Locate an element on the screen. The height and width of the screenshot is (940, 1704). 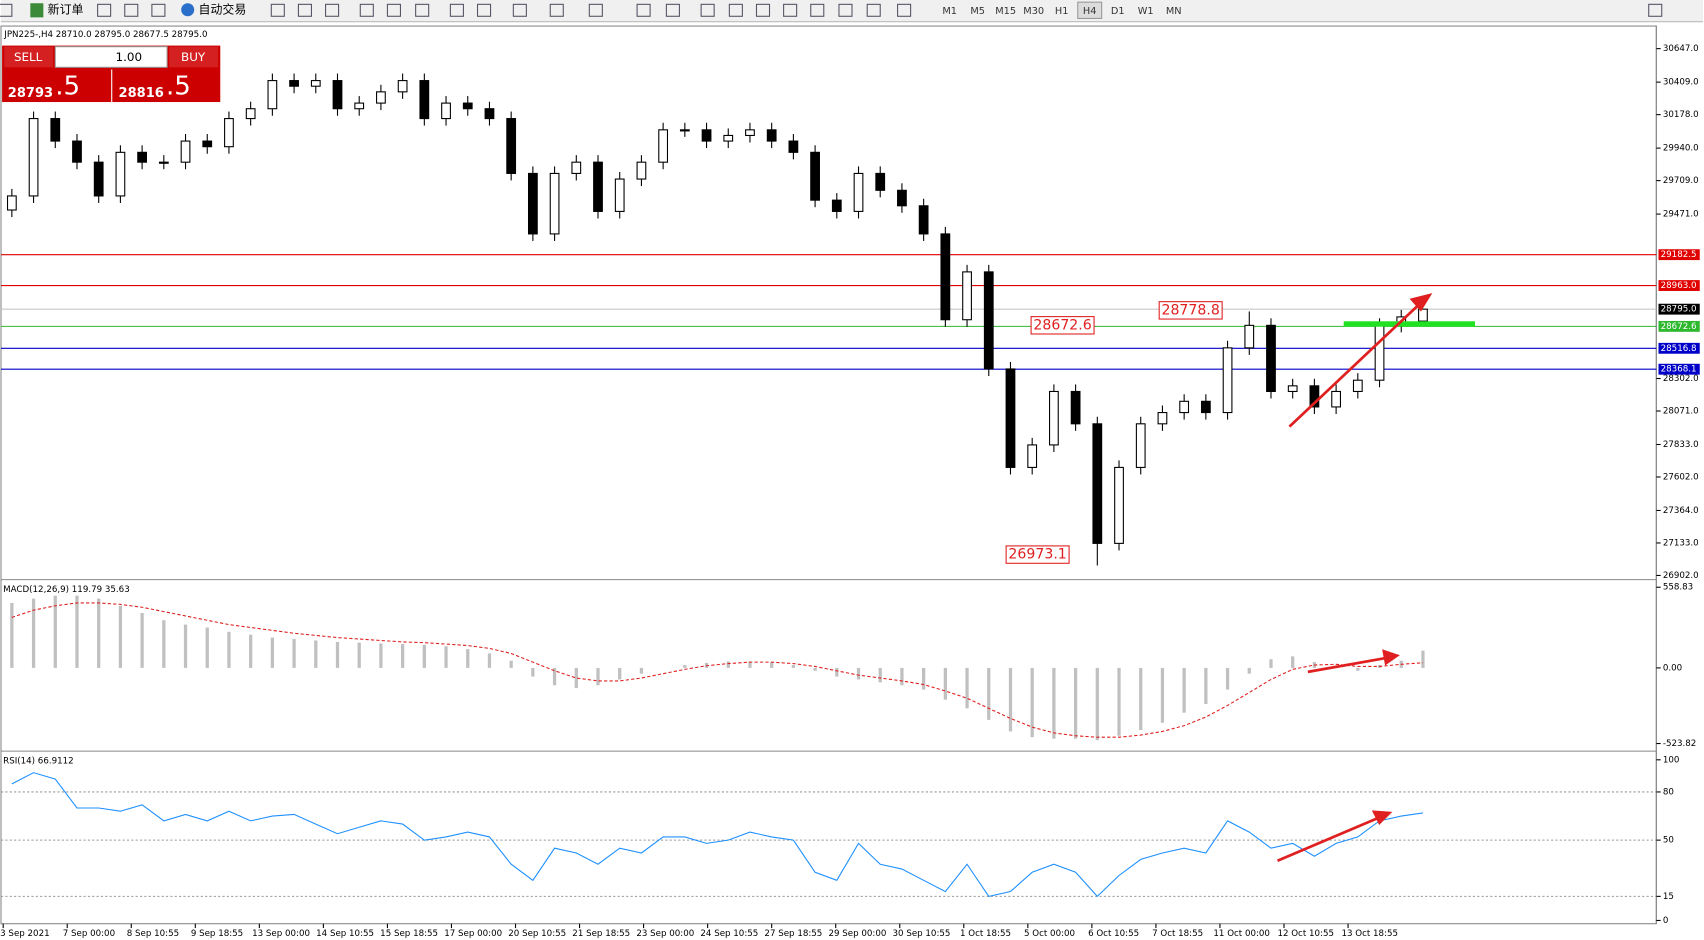
timeframe-button: D1 is located at coordinates (1118, 11).